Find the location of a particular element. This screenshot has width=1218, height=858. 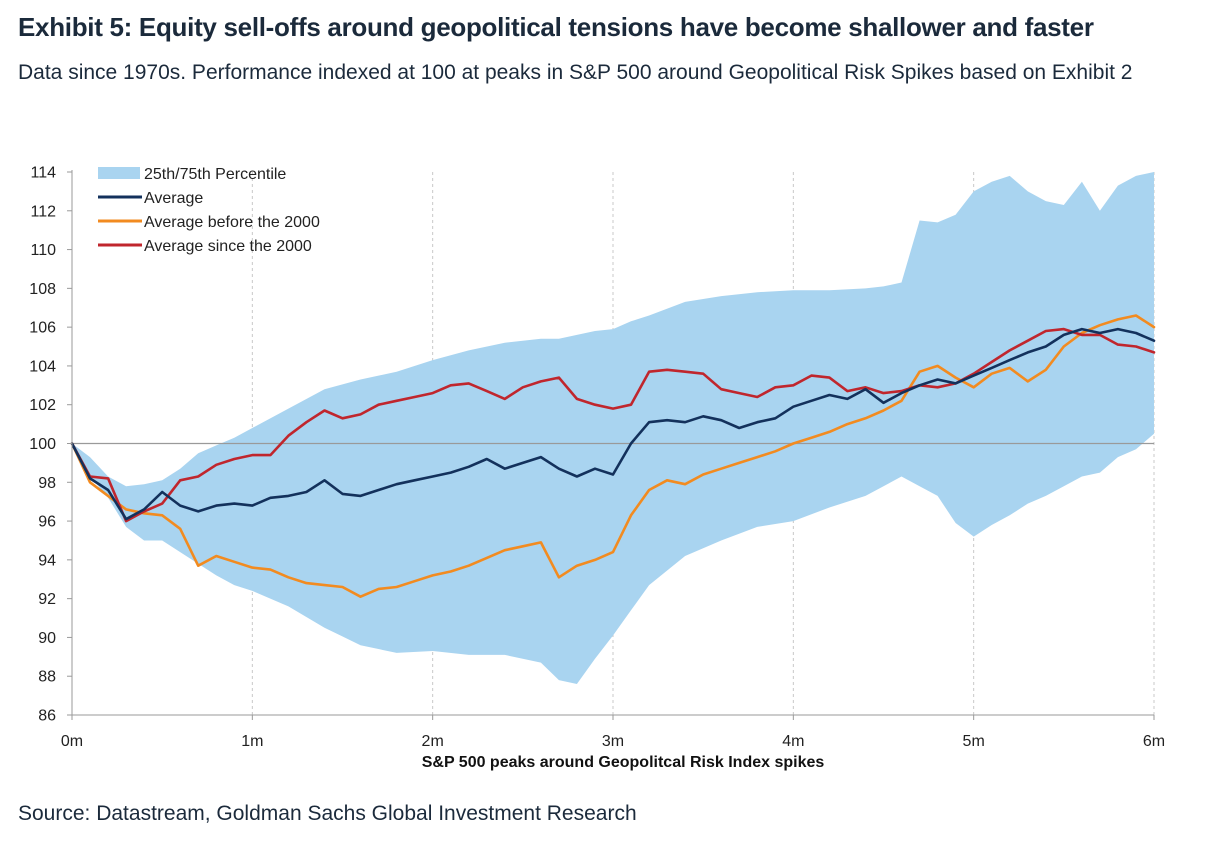

y-tick-label: 114 is located at coordinates (43, 173).